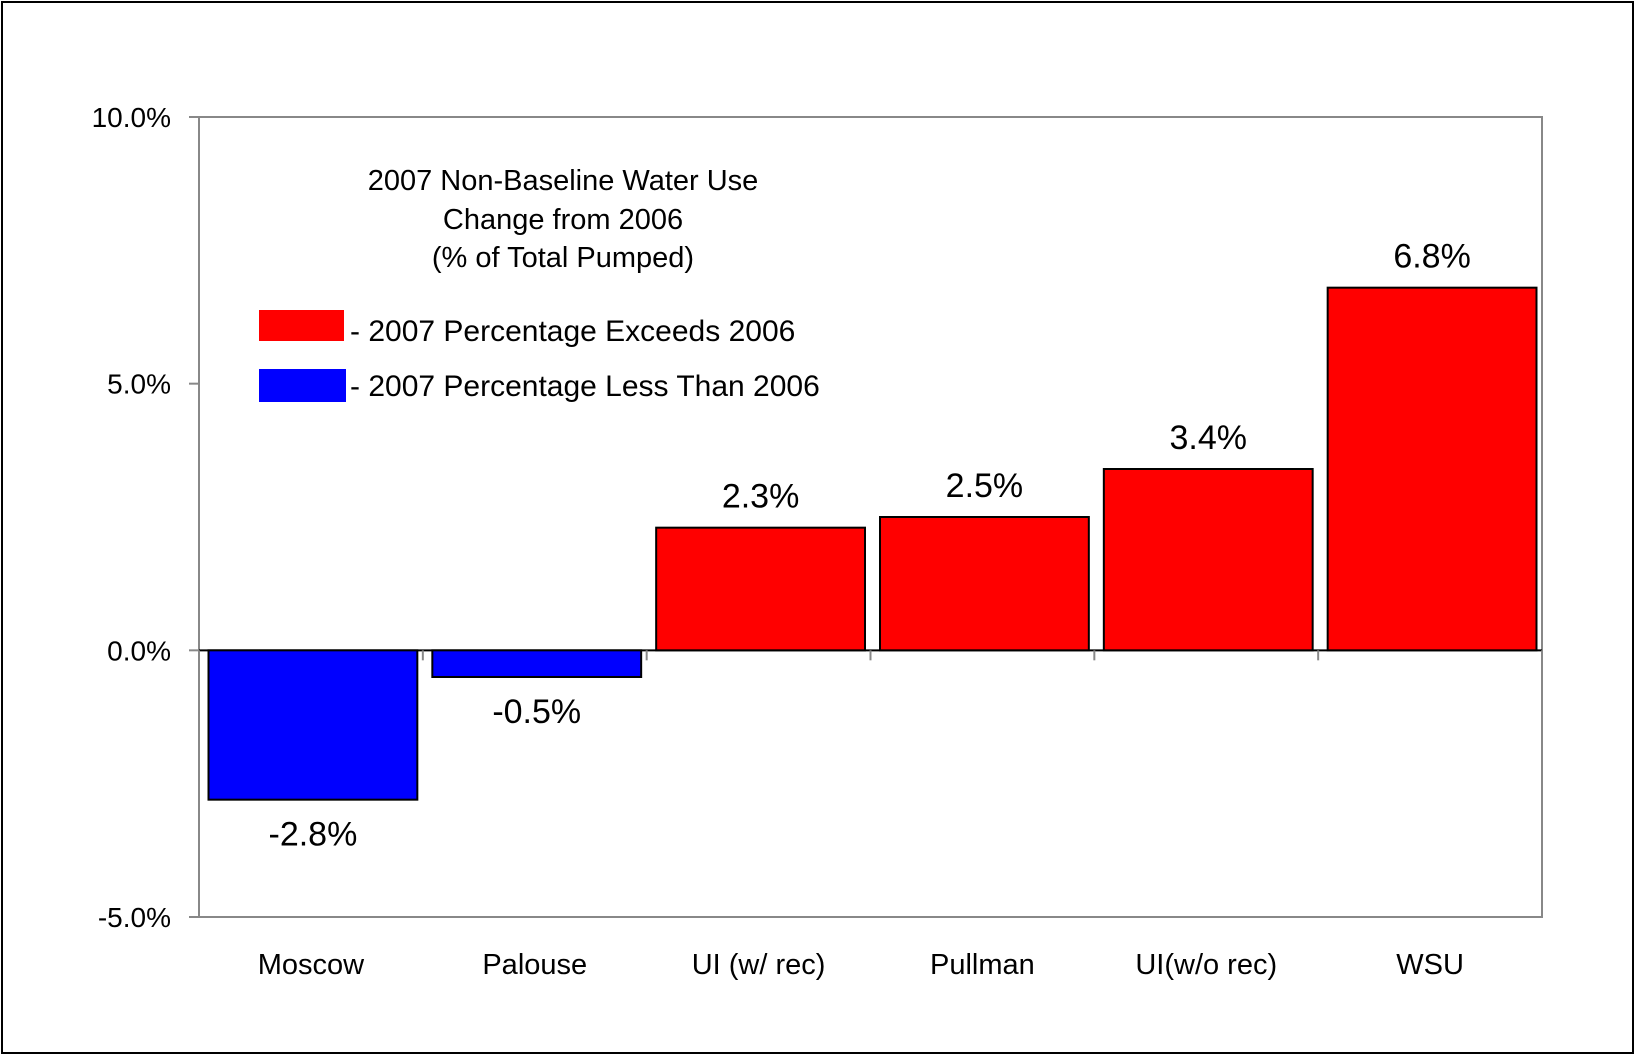  Describe the element at coordinates (563, 258) in the screenshot. I see `title-line-3: (% of Total Pumped)` at that location.